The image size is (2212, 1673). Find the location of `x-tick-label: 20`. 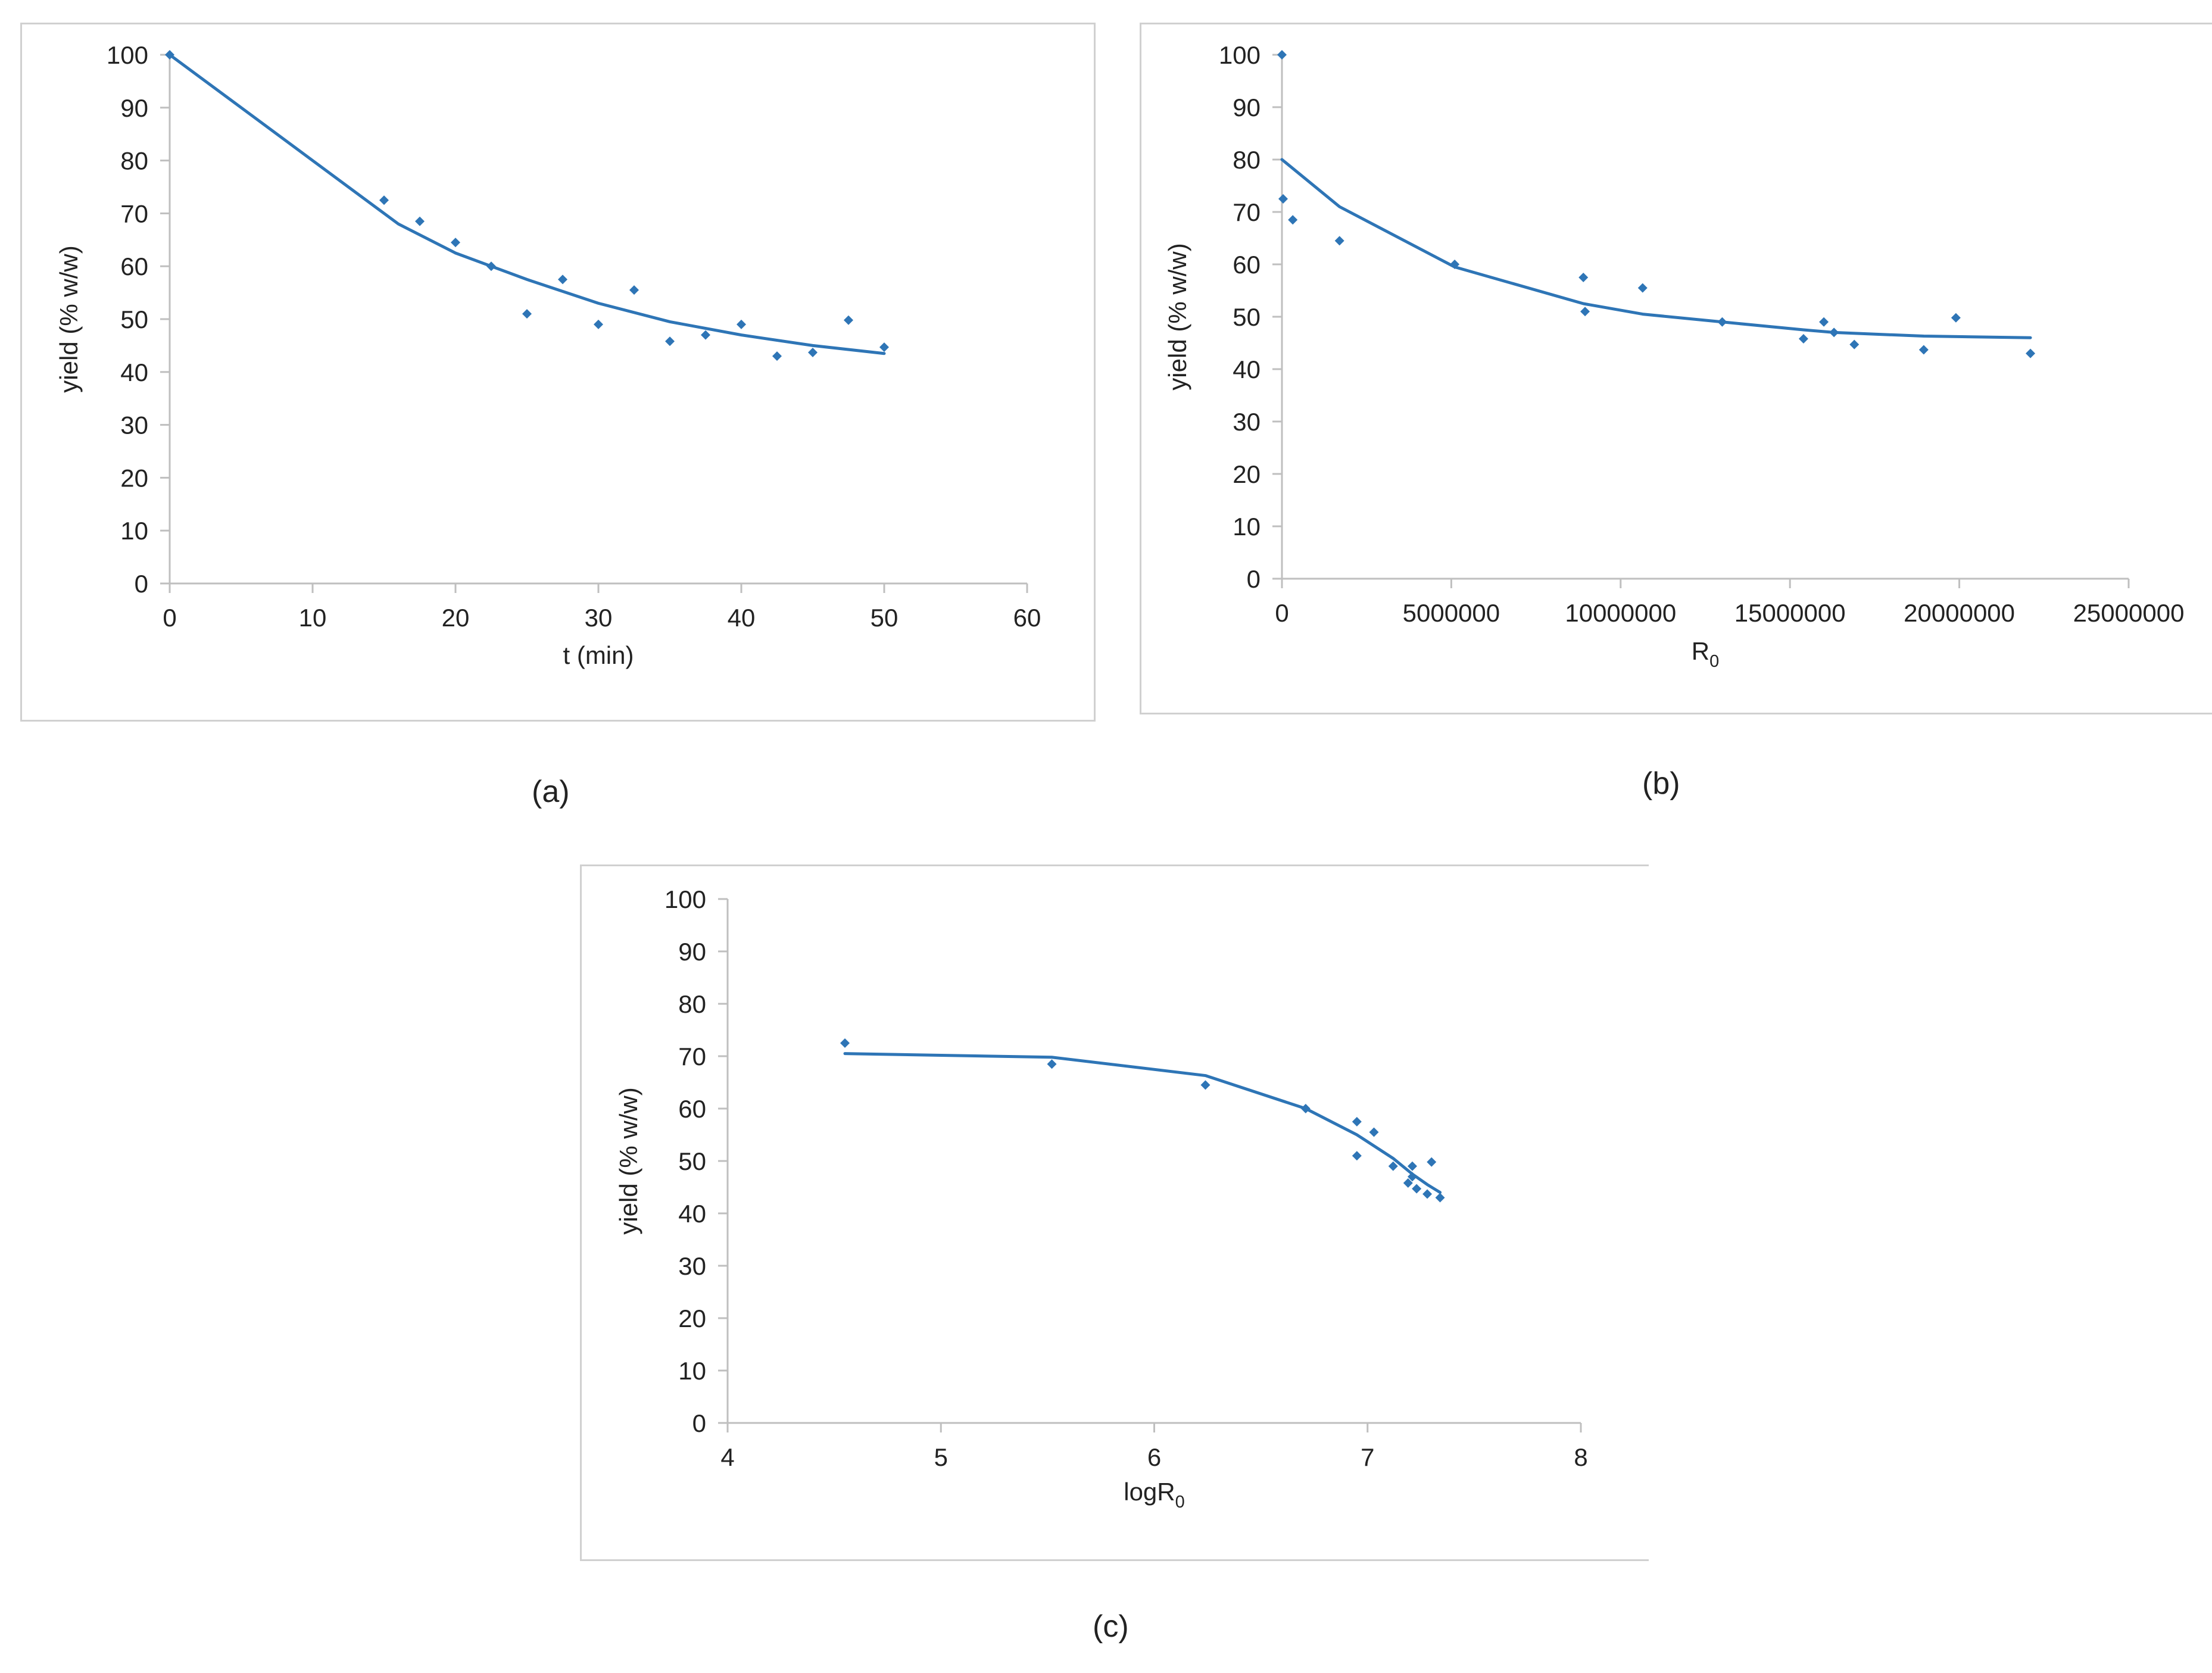

x-tick-label: 20 is located at coordinates (456, 618).